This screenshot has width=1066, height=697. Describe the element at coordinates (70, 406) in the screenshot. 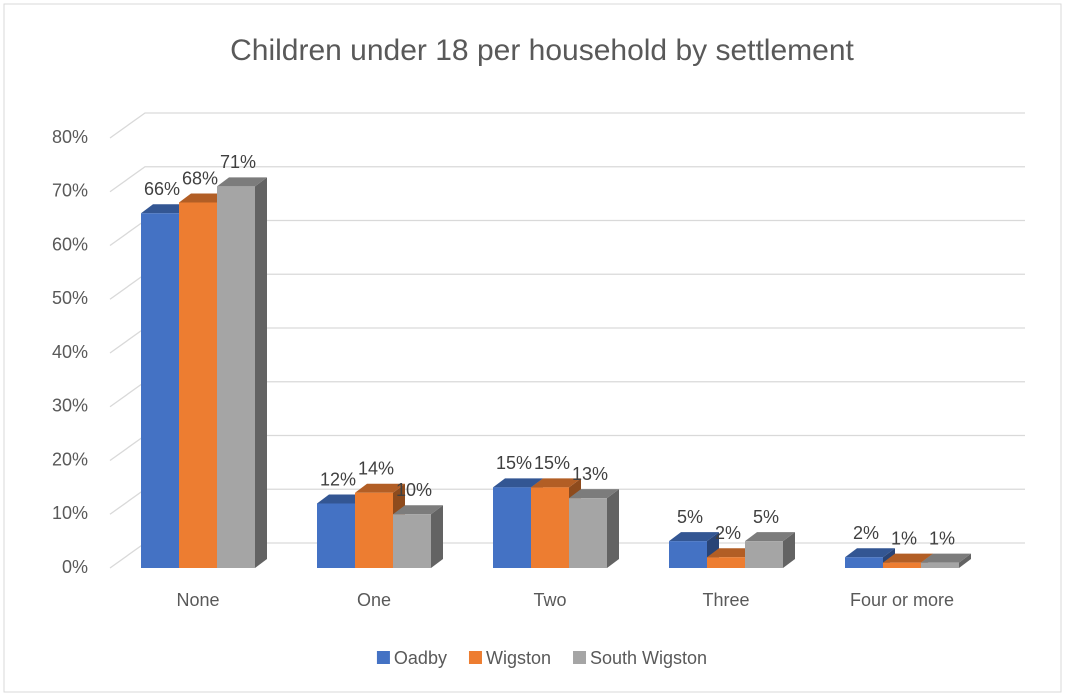

I see `y-tick-label: 30%` at that location.